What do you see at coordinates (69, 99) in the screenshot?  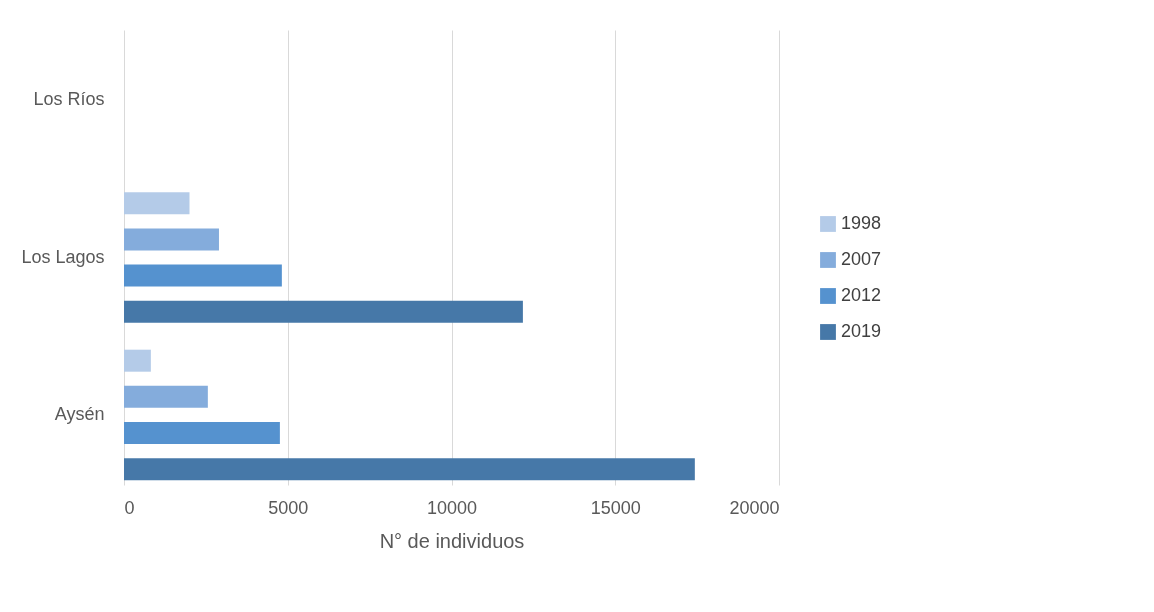 I see `y-tick-label: Los Ríos` at bounding box center [69, 99].